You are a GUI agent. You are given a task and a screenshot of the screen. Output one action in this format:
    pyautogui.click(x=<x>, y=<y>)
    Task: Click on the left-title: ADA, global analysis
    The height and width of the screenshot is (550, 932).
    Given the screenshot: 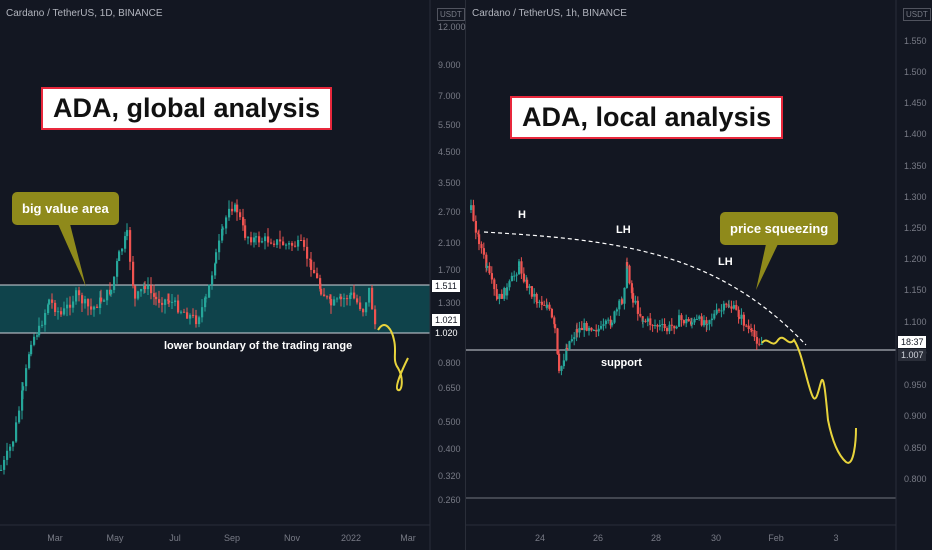 What is the action you would take?
    pyautogui.click(x=187, y=108)
    